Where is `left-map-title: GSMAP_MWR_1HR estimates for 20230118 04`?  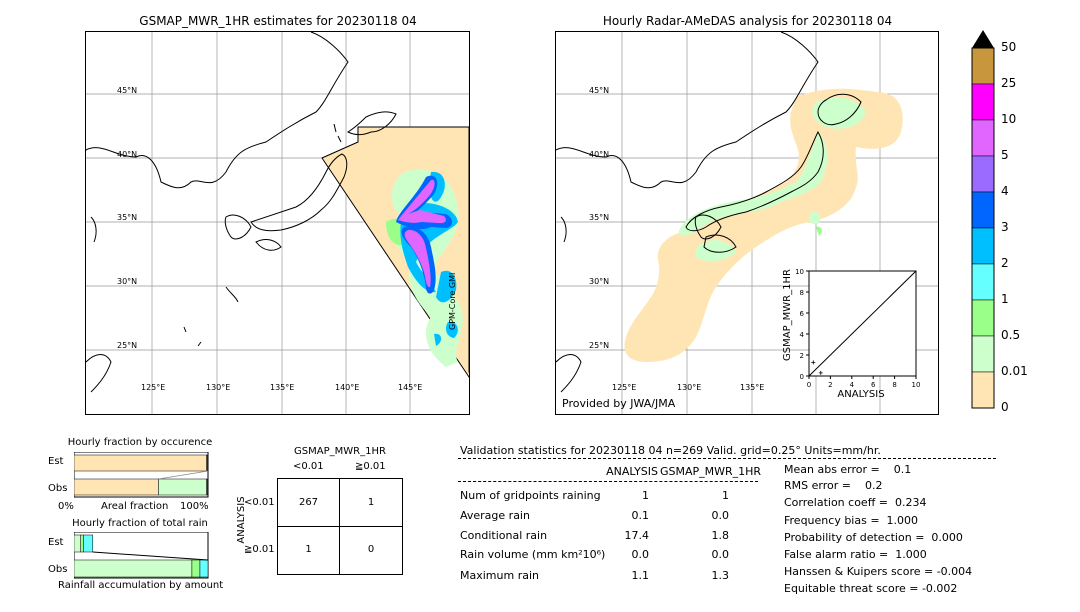
left-map-title: GSMAP_MWR_1HR estimates for 20230118 04 is located at coordinates (278, 21).